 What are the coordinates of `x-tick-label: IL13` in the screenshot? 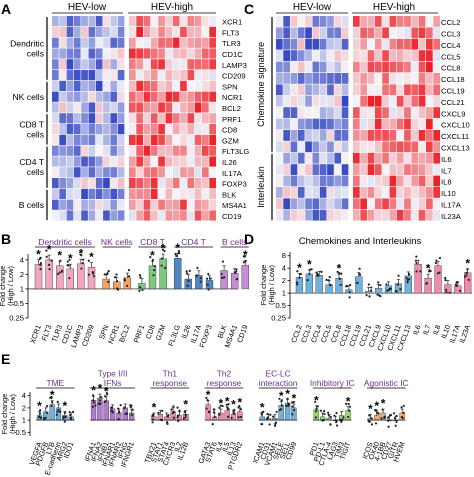 It's located at (231, 449).